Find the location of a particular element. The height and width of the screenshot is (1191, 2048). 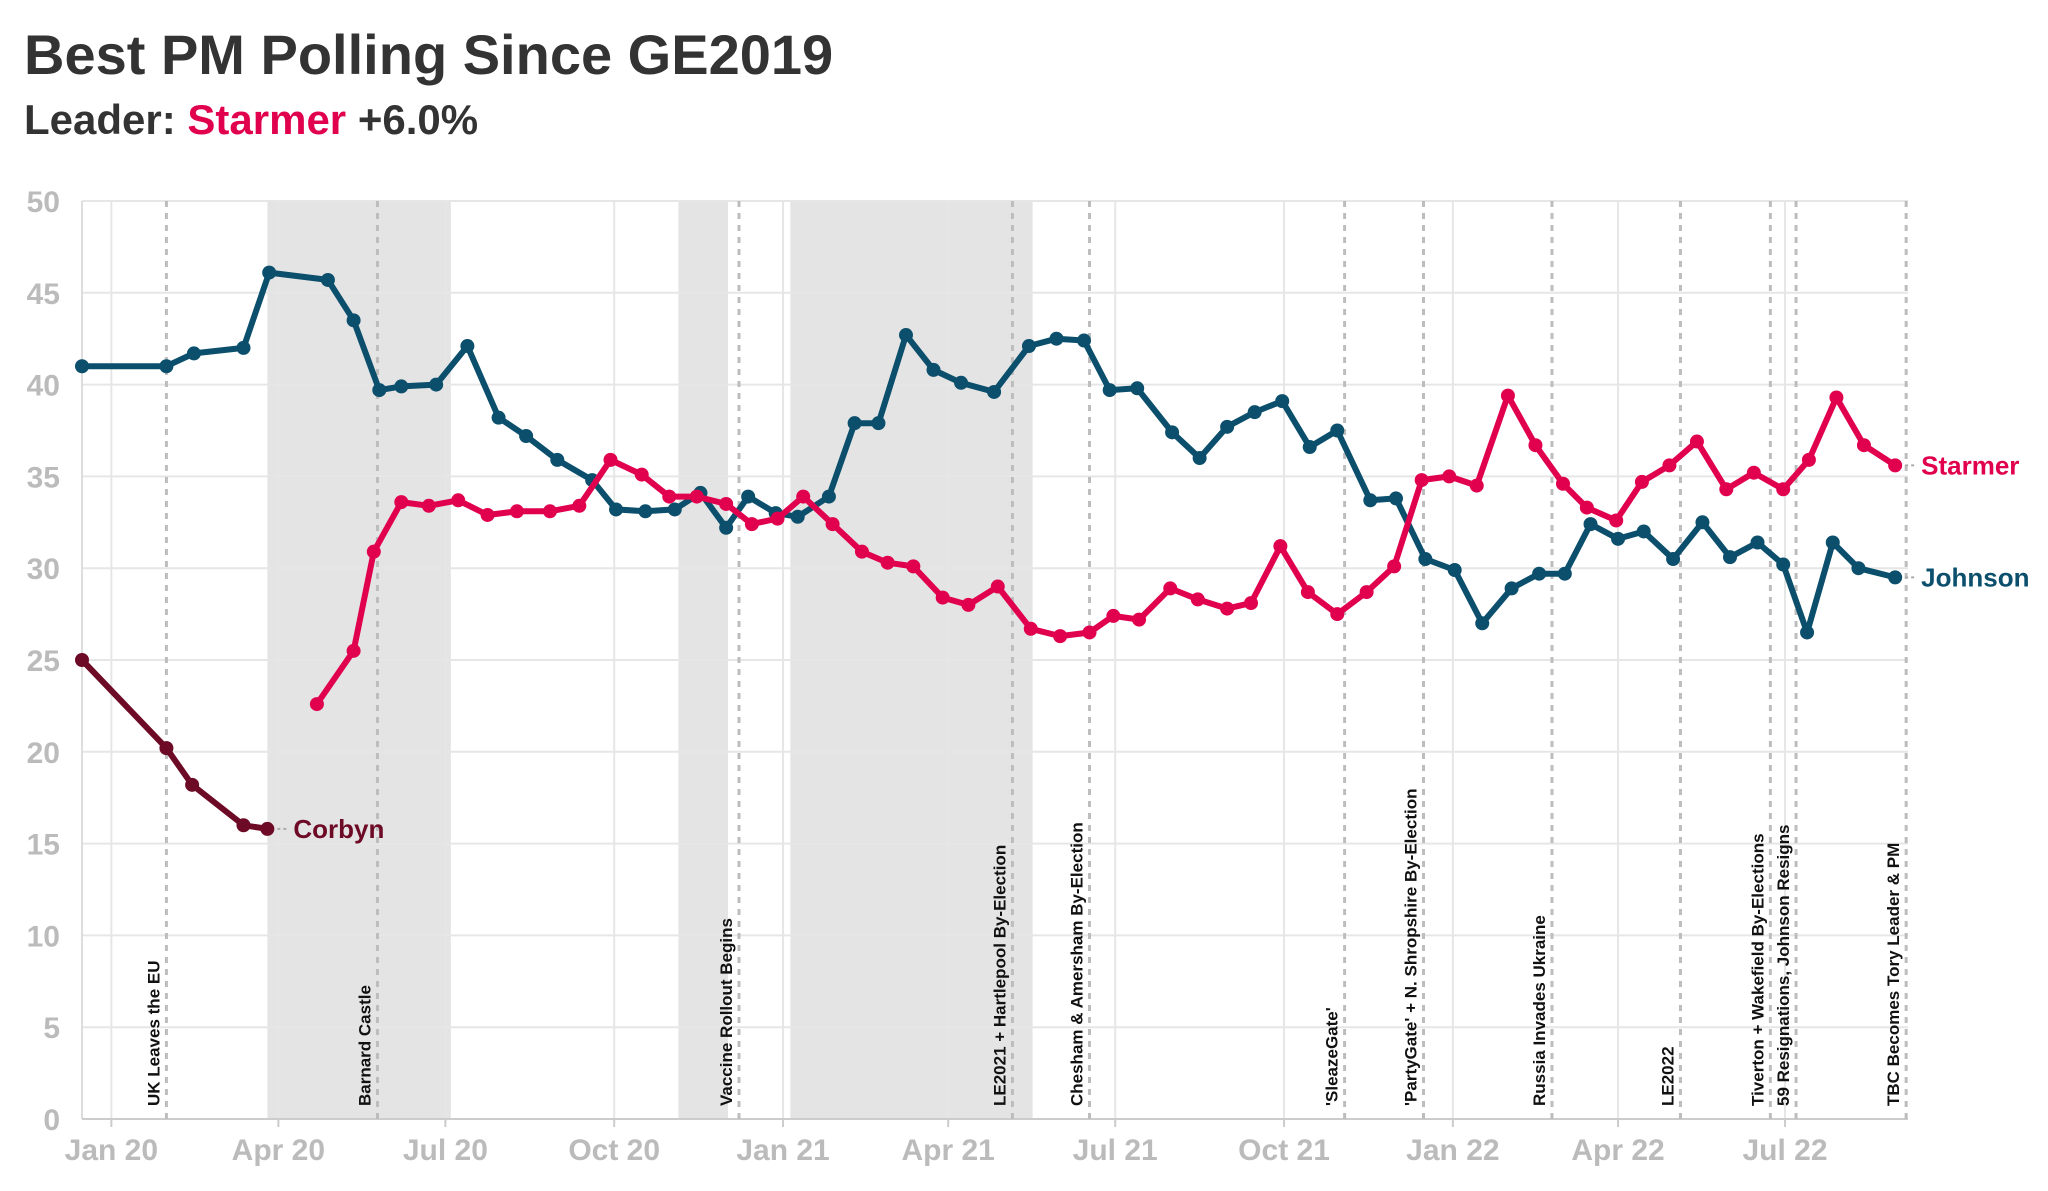

y-tick-label-35: 35 is located at coordinates (43, 477).